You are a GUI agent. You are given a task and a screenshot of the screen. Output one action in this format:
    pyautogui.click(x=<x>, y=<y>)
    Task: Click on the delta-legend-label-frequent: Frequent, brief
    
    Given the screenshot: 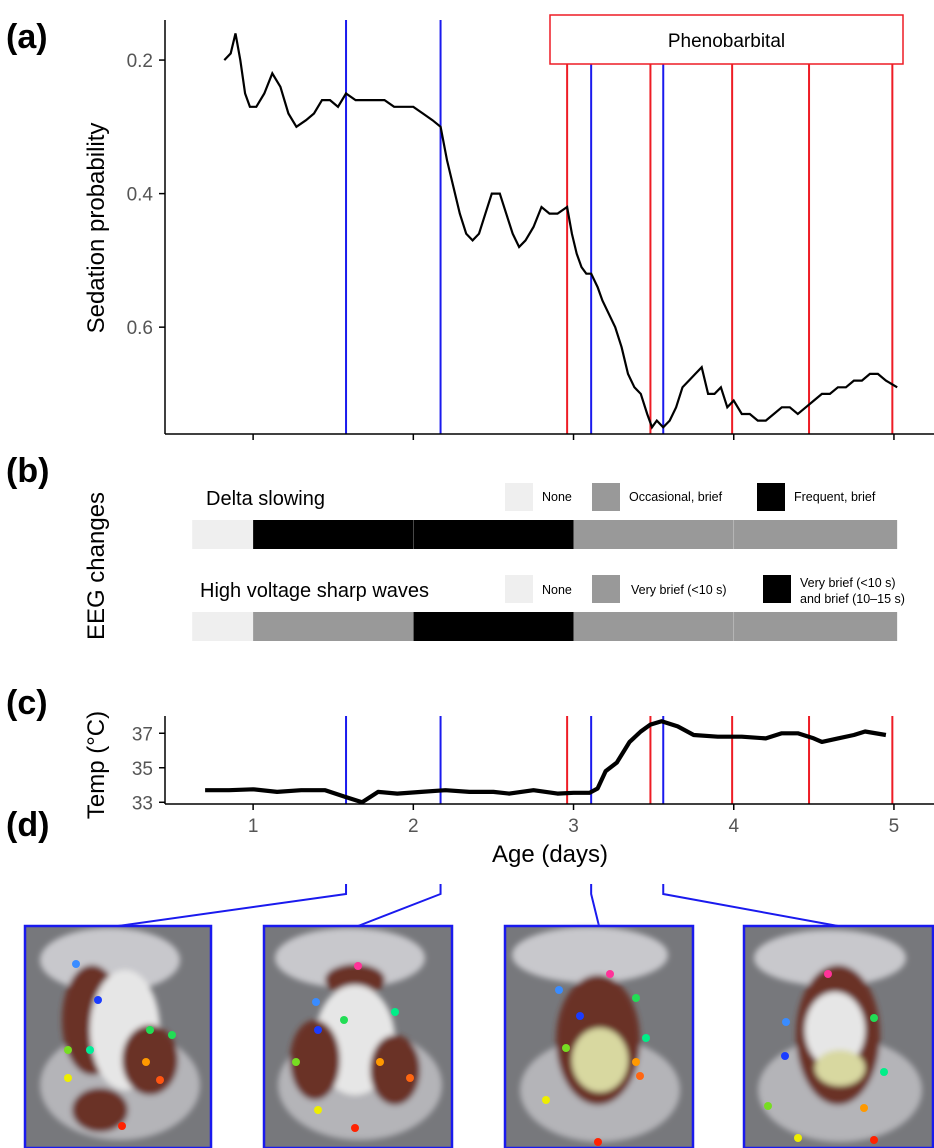 What is the action you would take?
    pyautogui.click(x=835, y=497)
    